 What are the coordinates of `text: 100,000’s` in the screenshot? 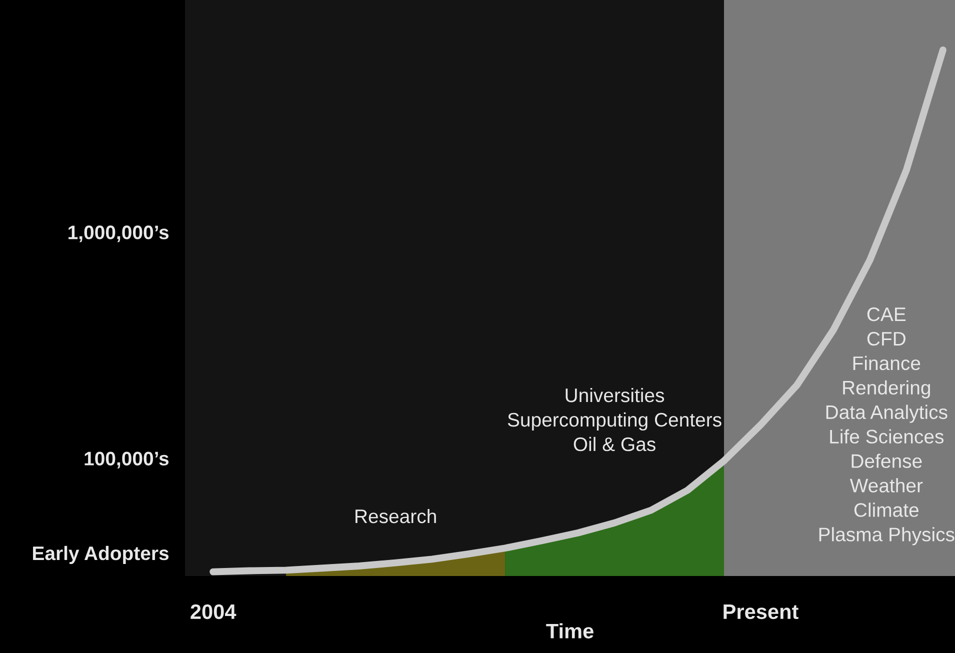 It's located at (126, 460).